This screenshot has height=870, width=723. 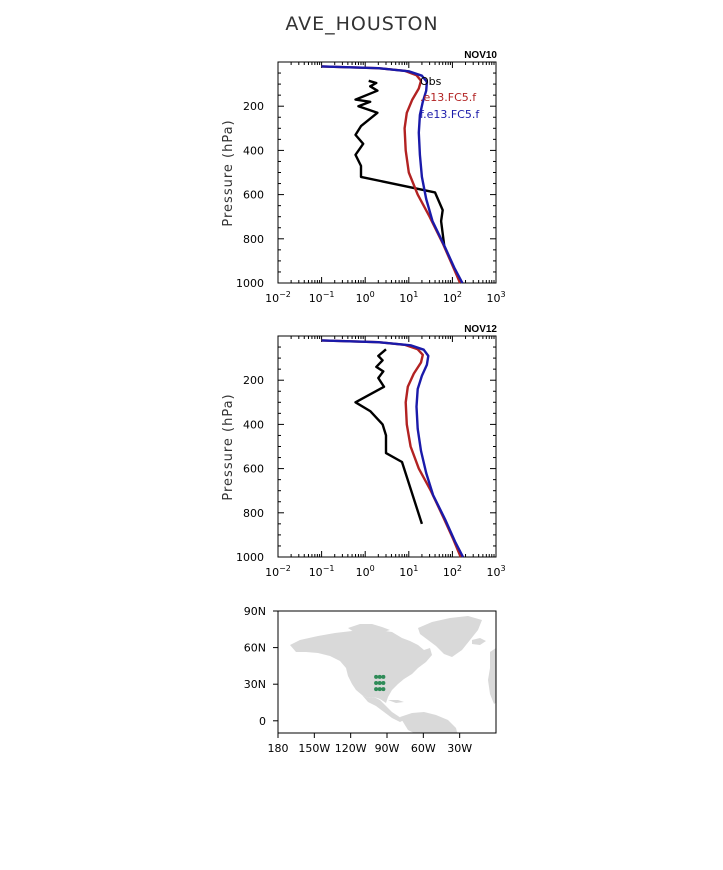 I want to click on legend-e13: .e13.FC5.f, so click(x=448, y=97).